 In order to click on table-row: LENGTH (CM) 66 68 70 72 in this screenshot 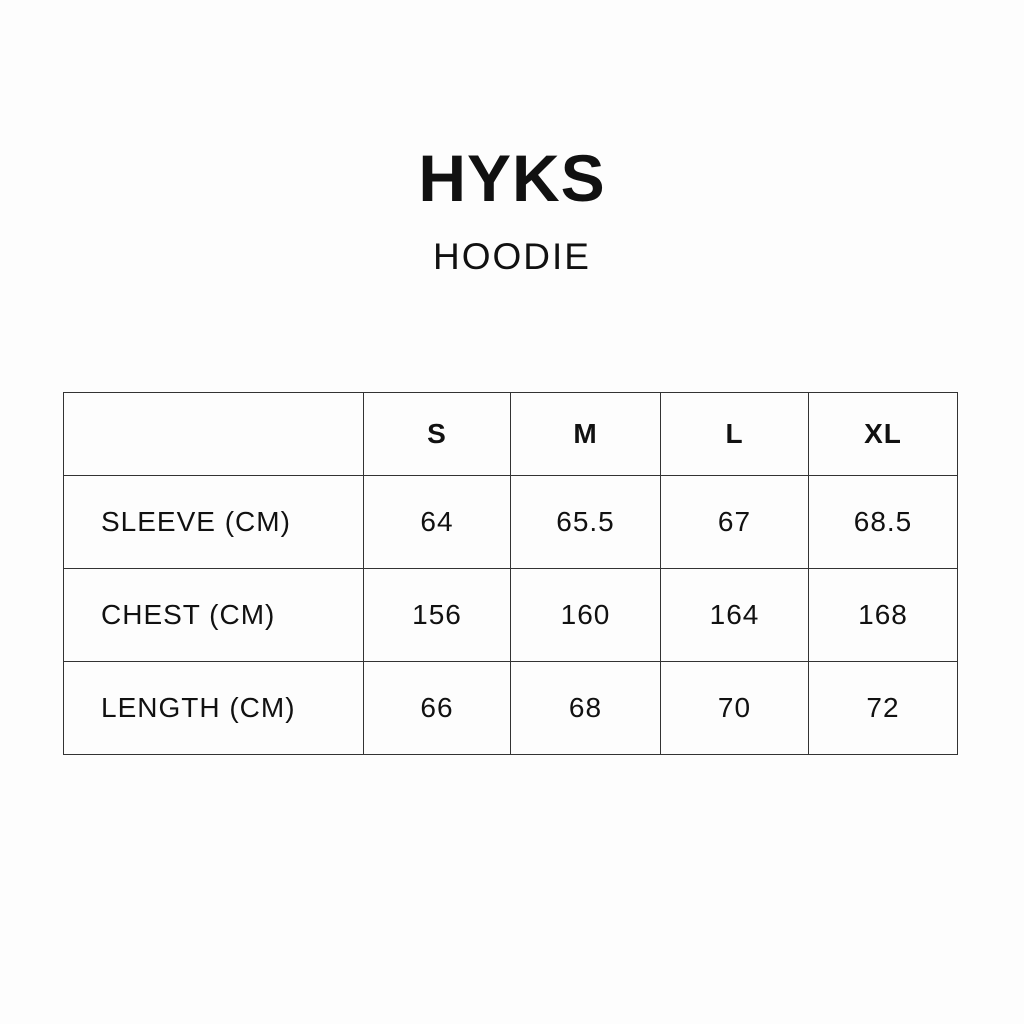, I will do `click(510, 708)`.